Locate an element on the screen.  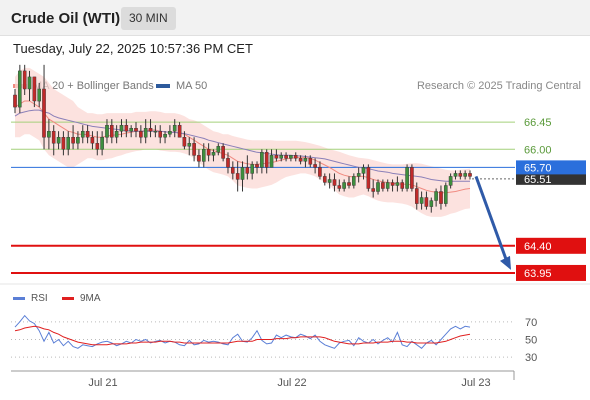
legend-ma50: MA 50 is located at coordinates (181, 86).